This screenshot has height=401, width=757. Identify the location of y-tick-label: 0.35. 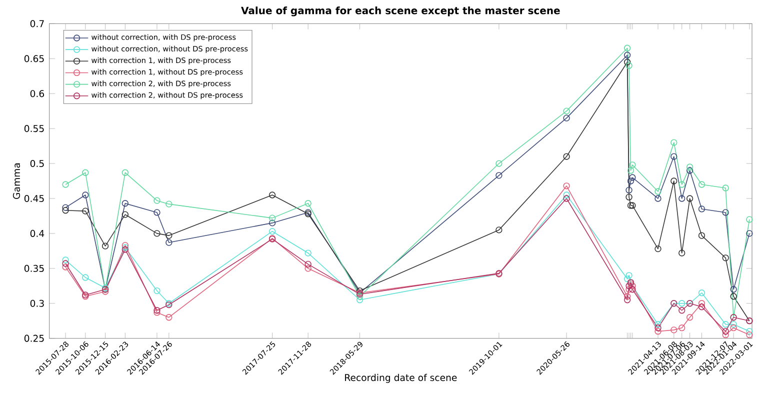
(34, 268).